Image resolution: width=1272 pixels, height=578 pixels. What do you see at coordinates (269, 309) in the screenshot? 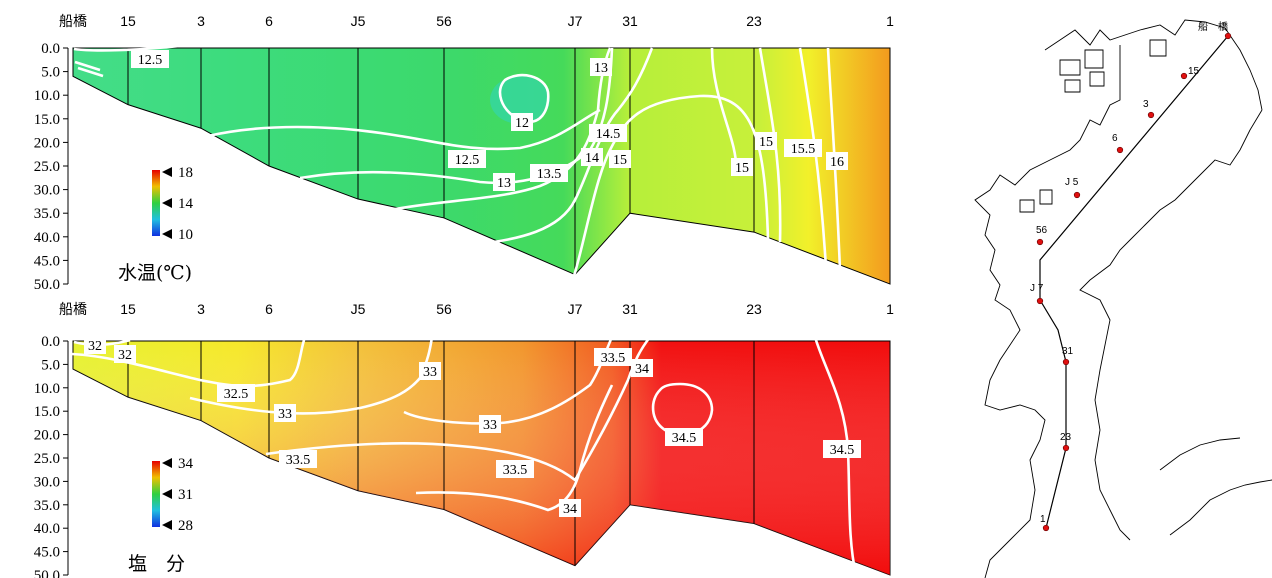
I see `station-label: 6` at bounding box center [269, 309].